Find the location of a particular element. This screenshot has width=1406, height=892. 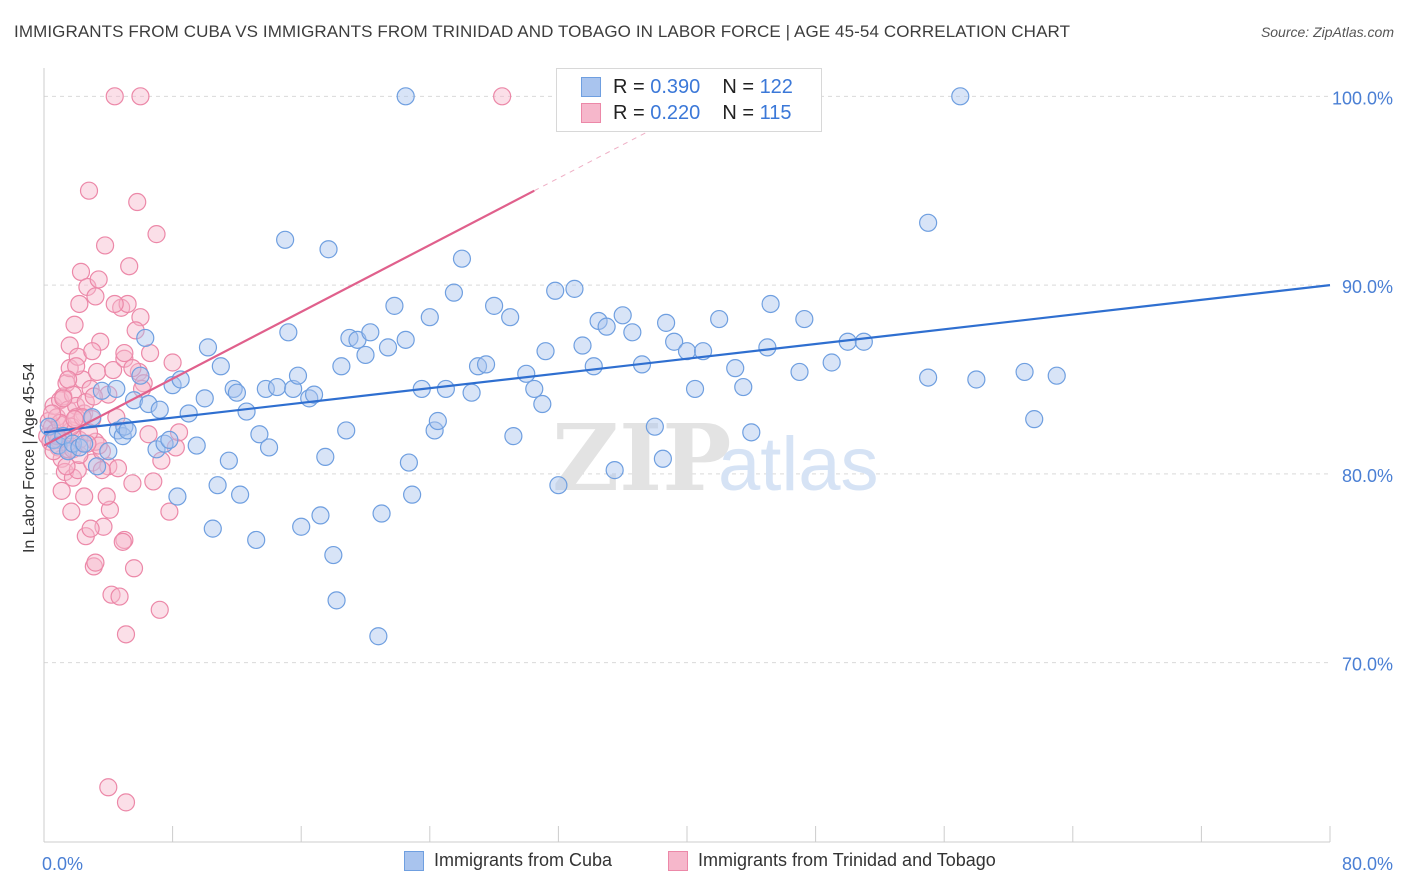

tt-trend-line is located at coordinates (289, 318).